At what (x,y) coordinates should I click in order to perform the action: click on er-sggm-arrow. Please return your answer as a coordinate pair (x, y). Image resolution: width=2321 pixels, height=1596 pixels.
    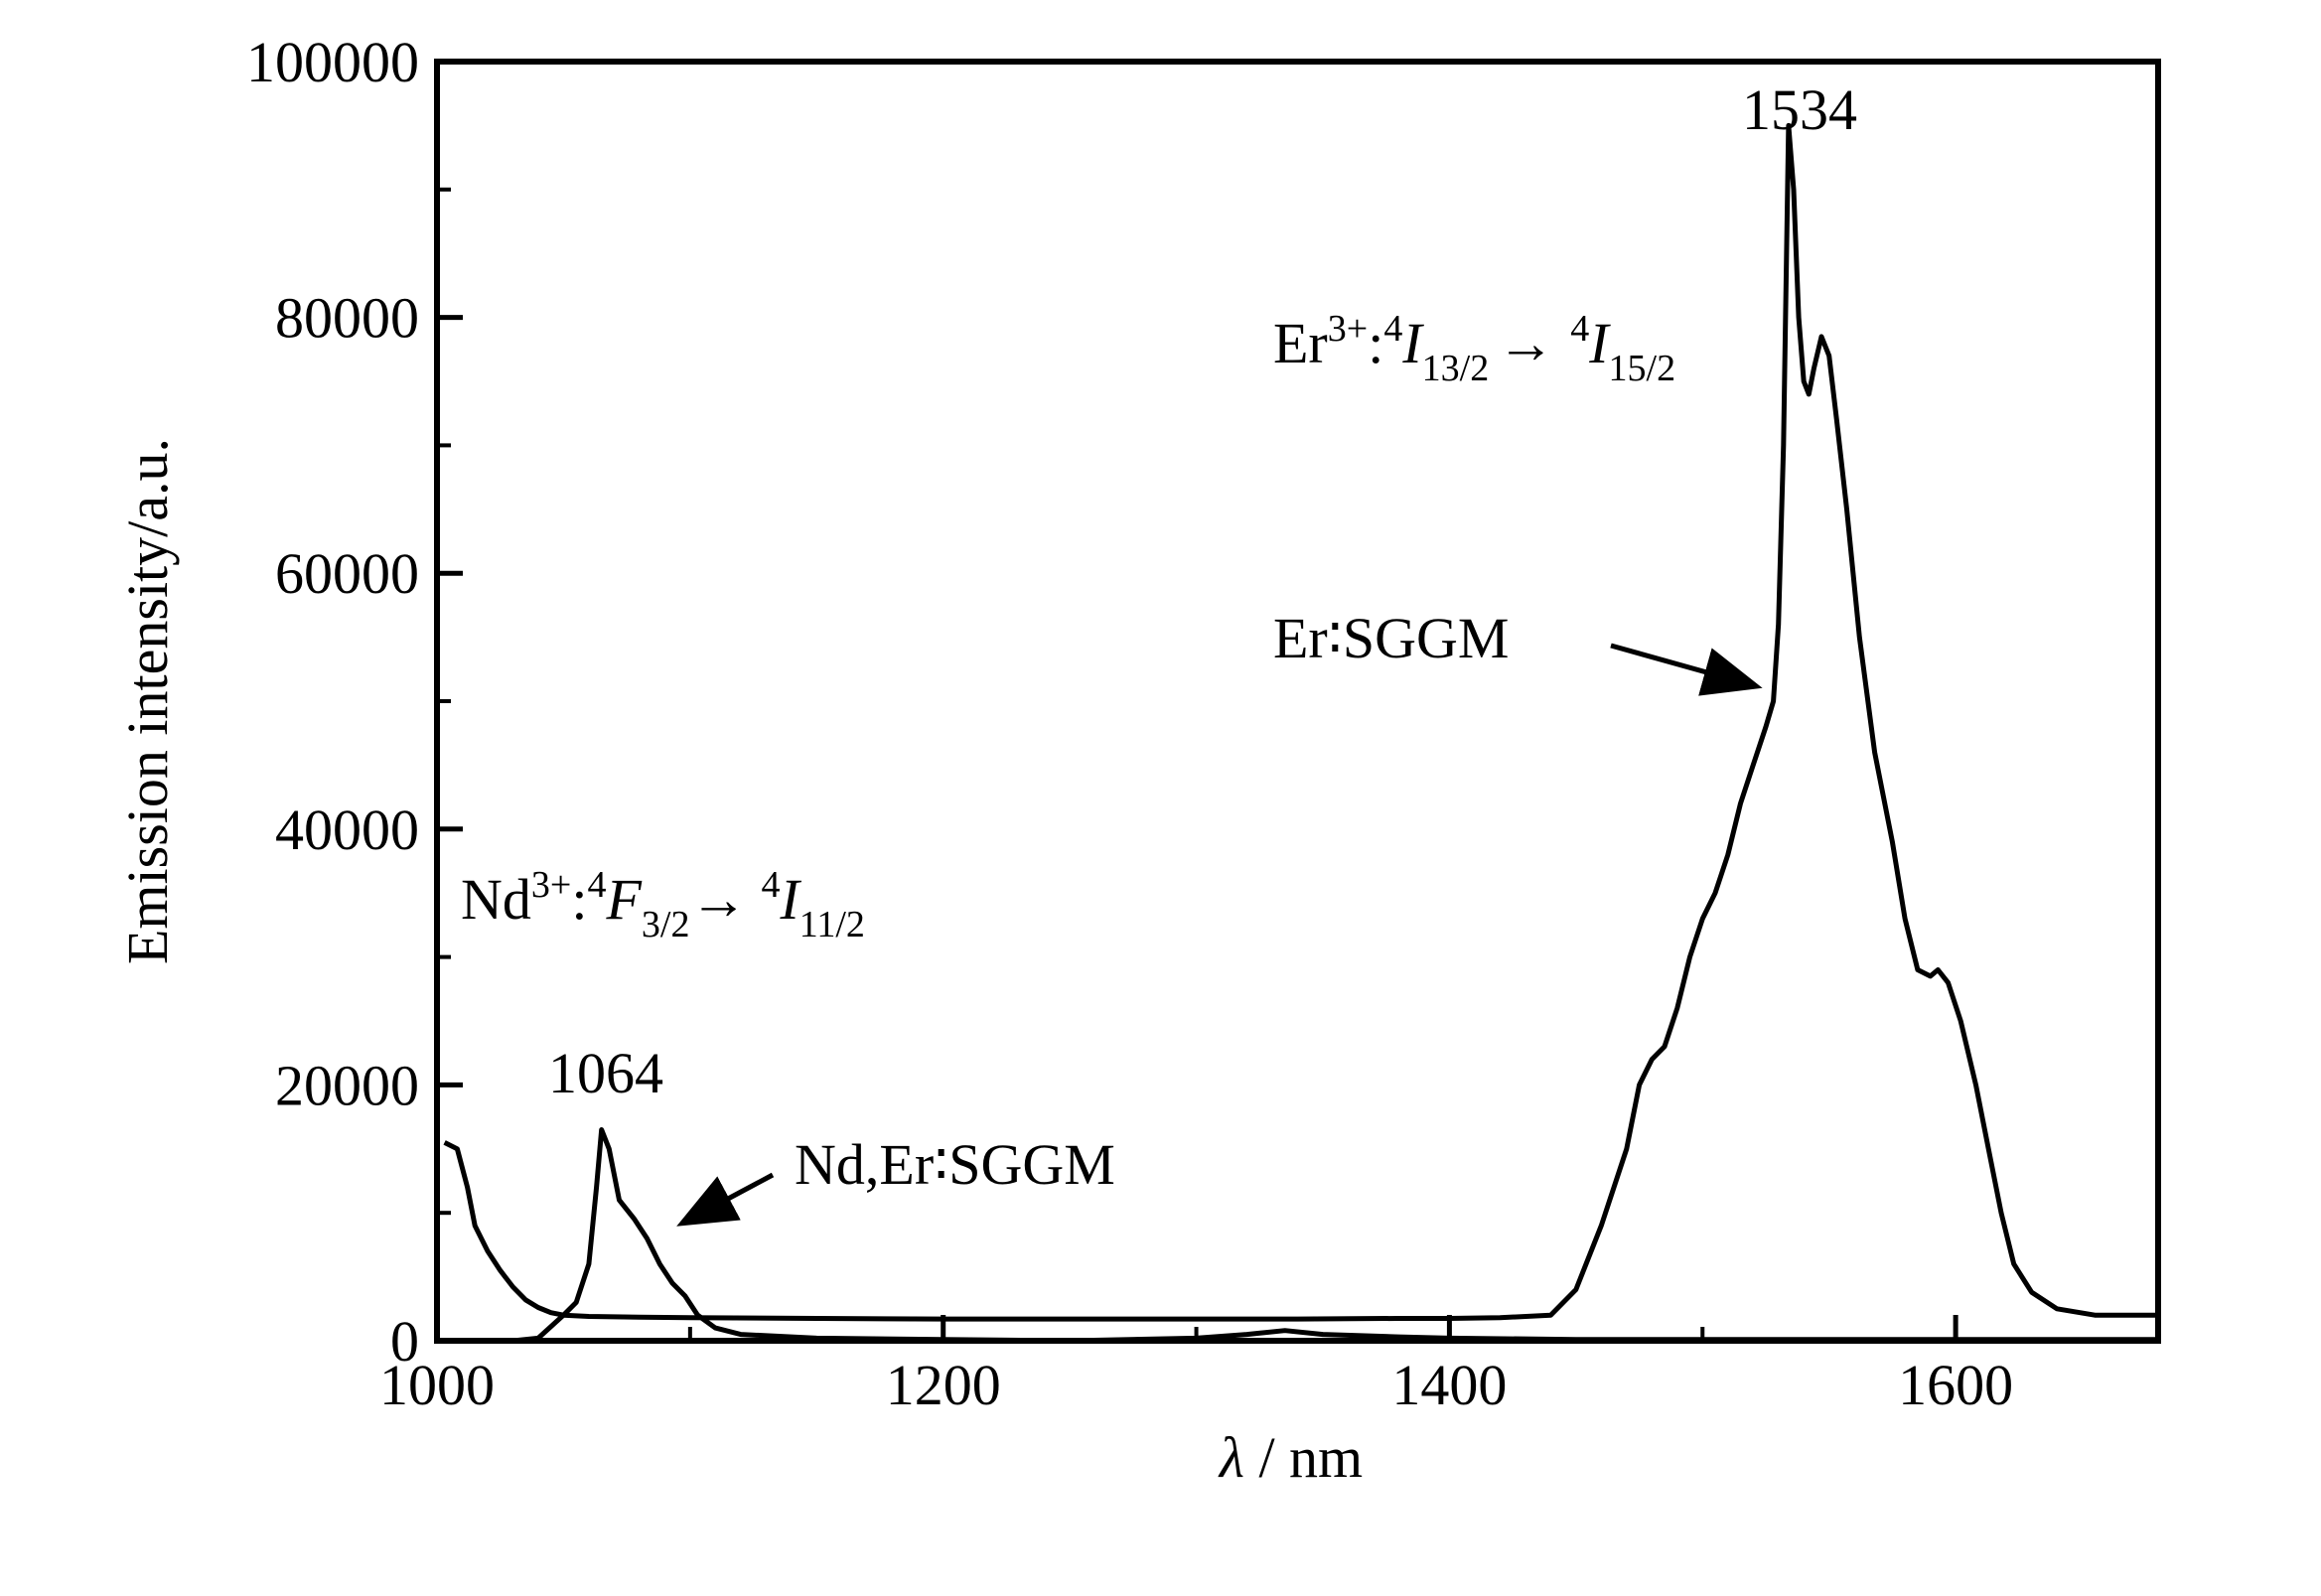
    Looking at the image, I should click on (1686, 670).